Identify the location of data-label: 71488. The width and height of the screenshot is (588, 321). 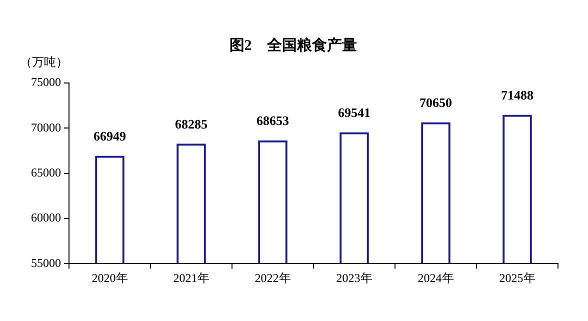
(517, 95).